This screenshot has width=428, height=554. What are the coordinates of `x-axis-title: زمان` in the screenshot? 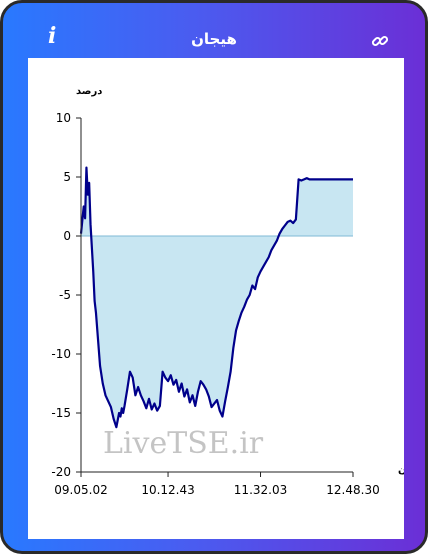 It's located at (401, 470).